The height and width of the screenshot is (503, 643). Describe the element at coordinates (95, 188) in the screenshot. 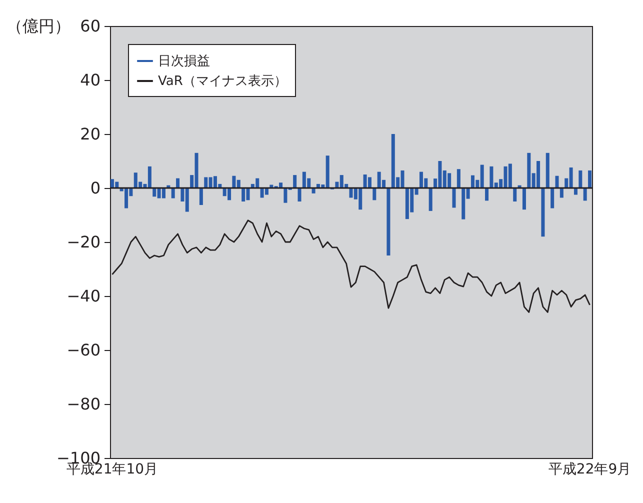

I see `y-tick-label: 0` at that location.